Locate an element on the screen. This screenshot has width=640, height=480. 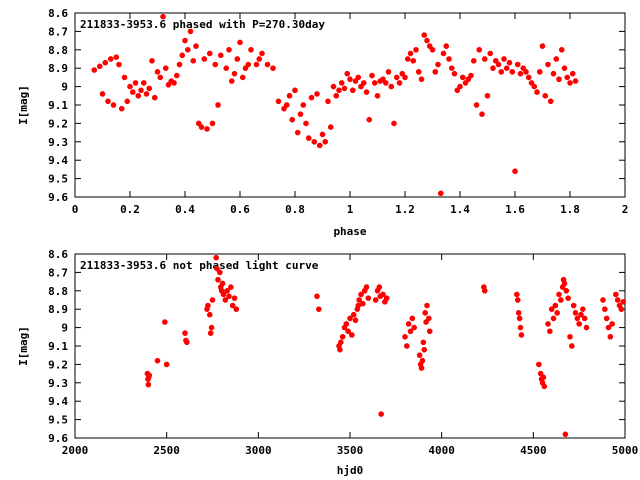
y-tick-label: 8.6 is located at coordinates (58, 13).